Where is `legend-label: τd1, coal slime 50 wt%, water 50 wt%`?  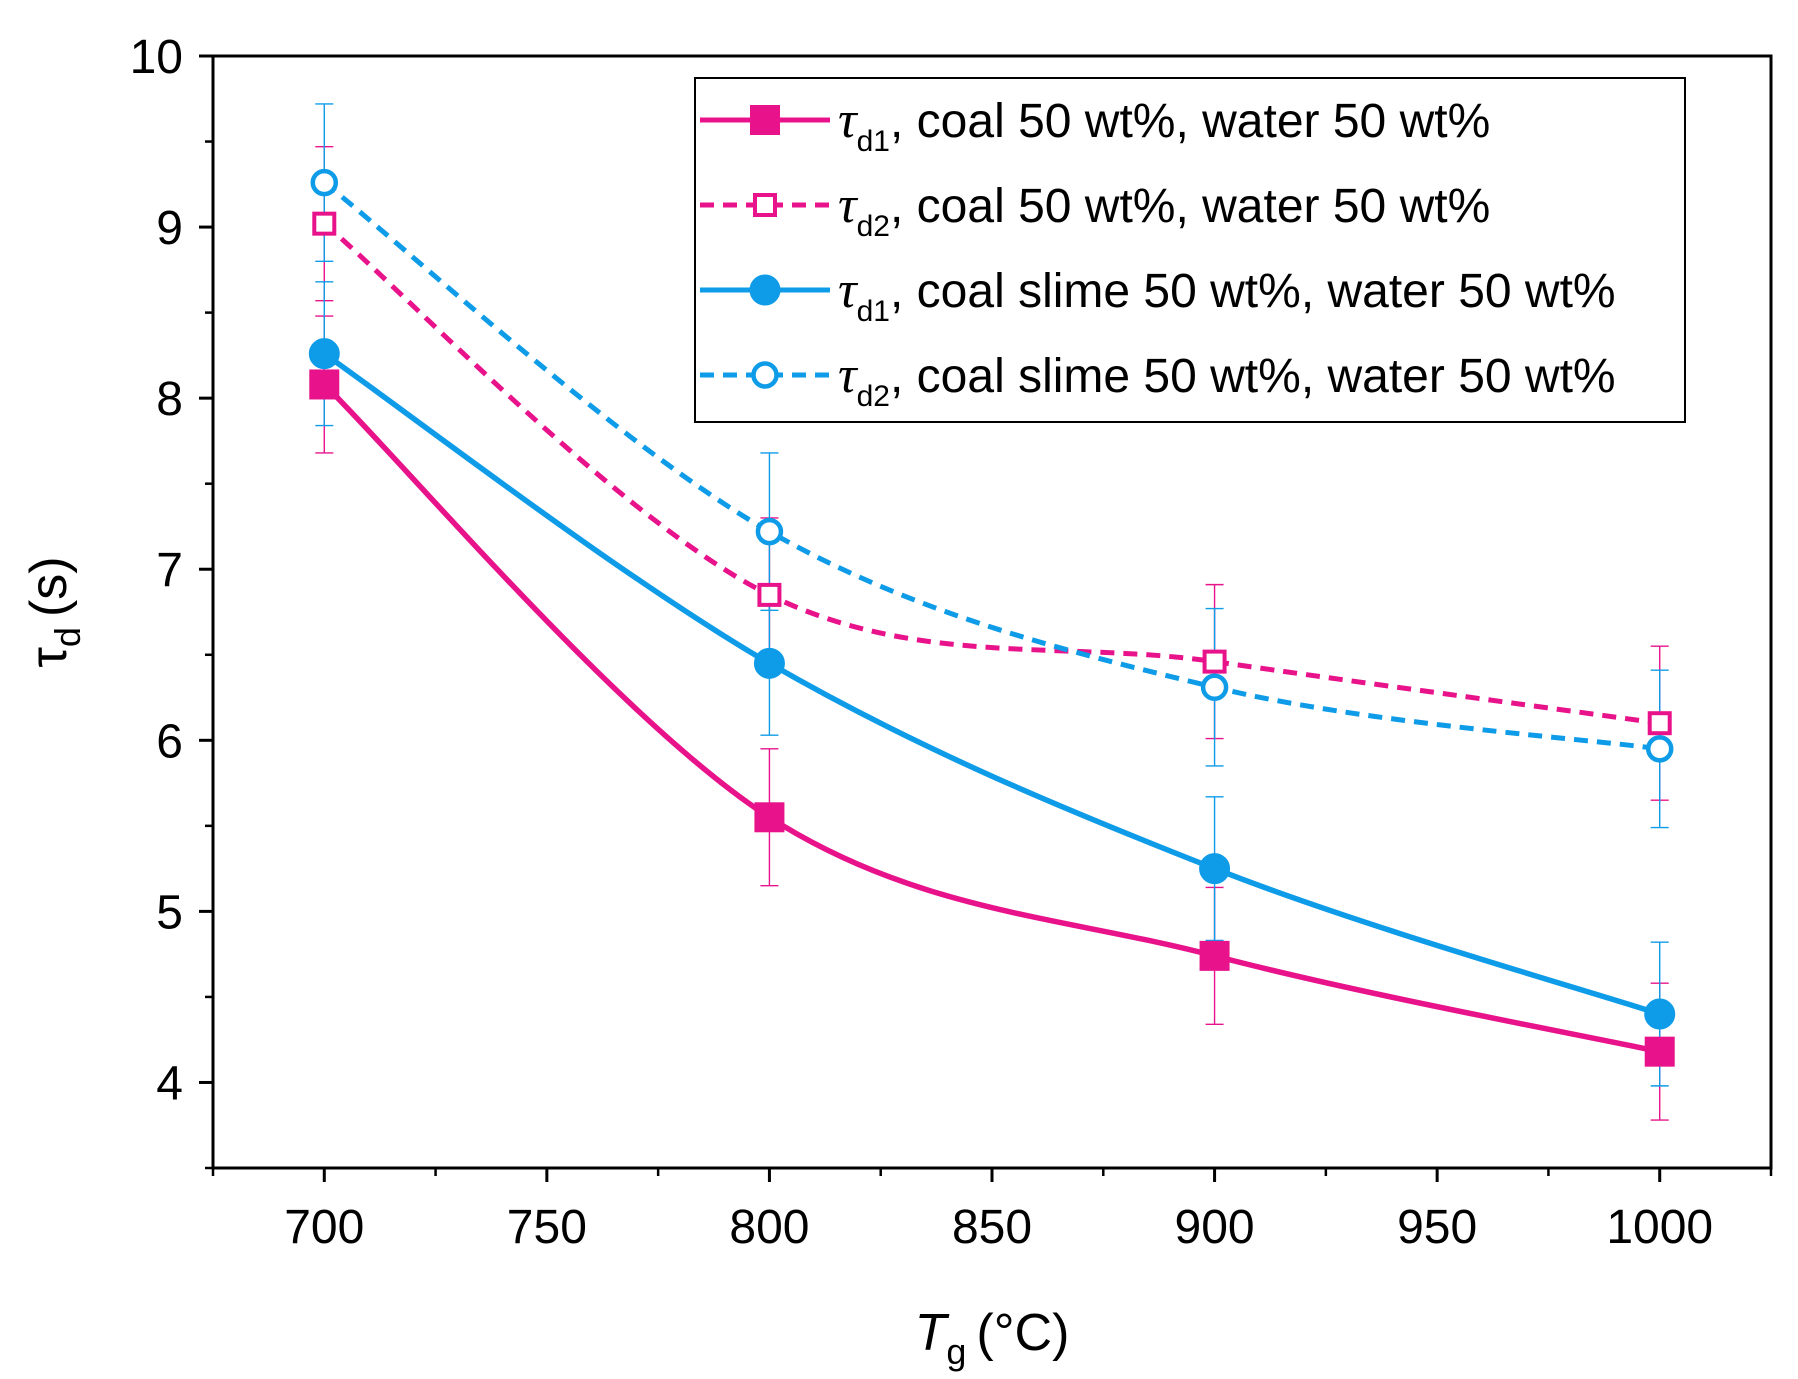
legend-label: τd1, coal slime 50 wt%, water 50 wt% is located at coordinates (1227, 295).